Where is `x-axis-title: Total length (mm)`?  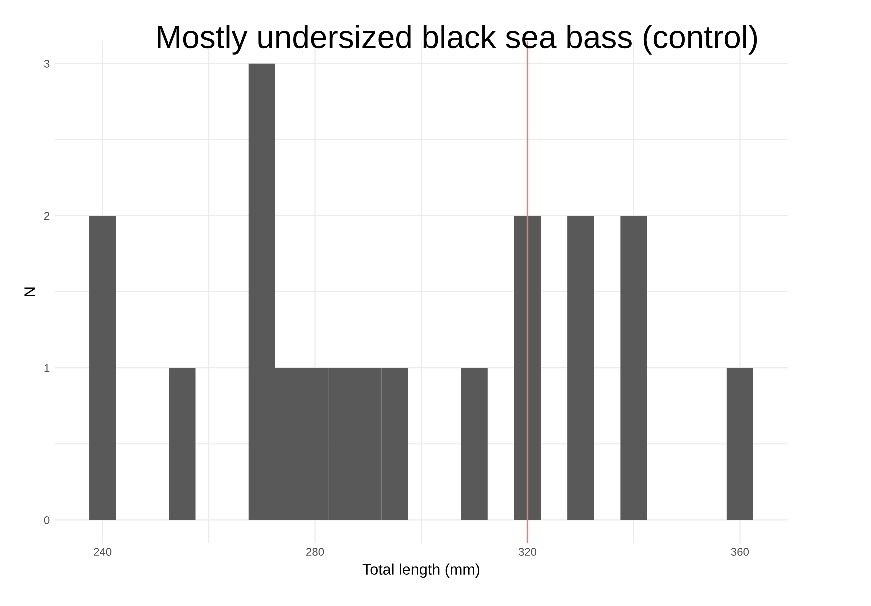 x-axis-title: Total length (mm) is located at coordinates (421, 571).